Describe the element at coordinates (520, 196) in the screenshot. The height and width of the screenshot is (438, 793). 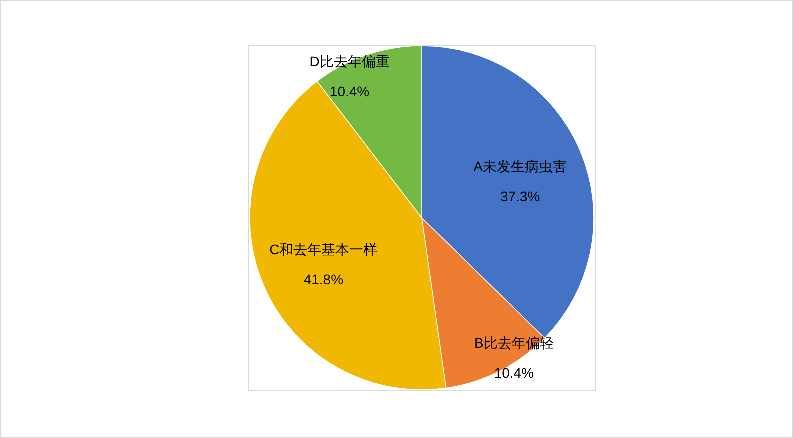
I see `data-label: 37.3%` at that location.